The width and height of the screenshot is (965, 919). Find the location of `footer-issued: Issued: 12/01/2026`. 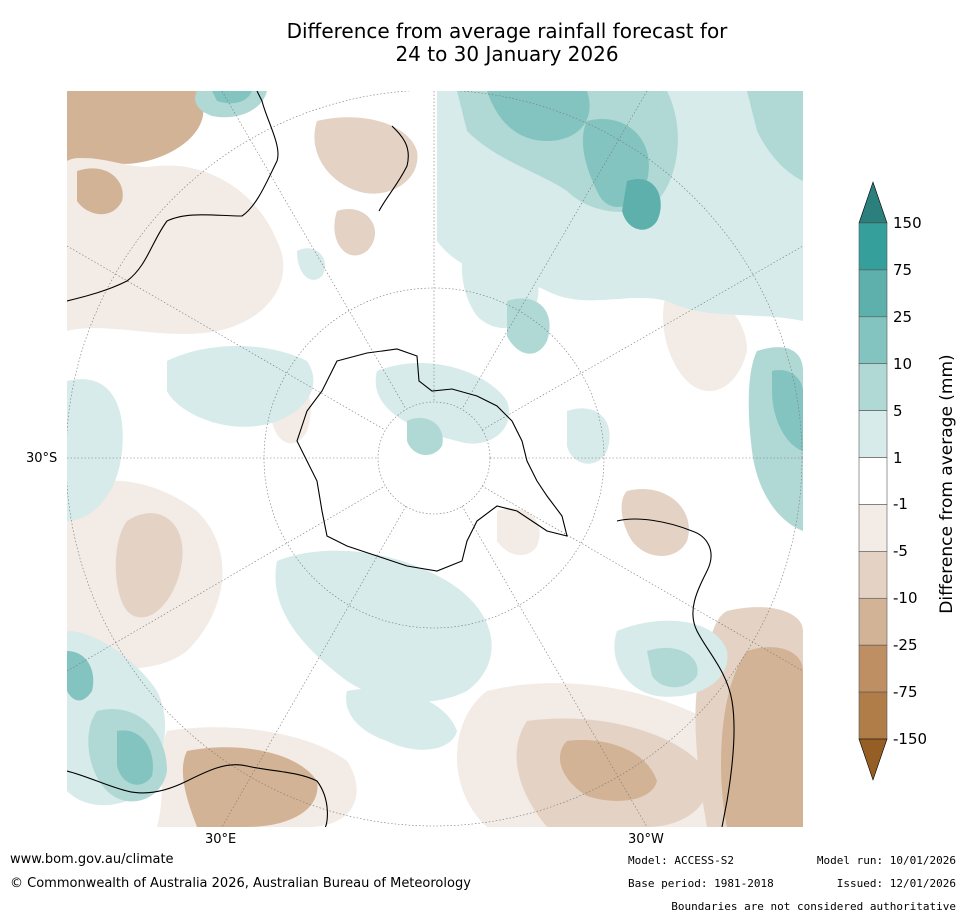

footer-issued: Issued: 12/01/2026 is located at coordinates (896, 883).